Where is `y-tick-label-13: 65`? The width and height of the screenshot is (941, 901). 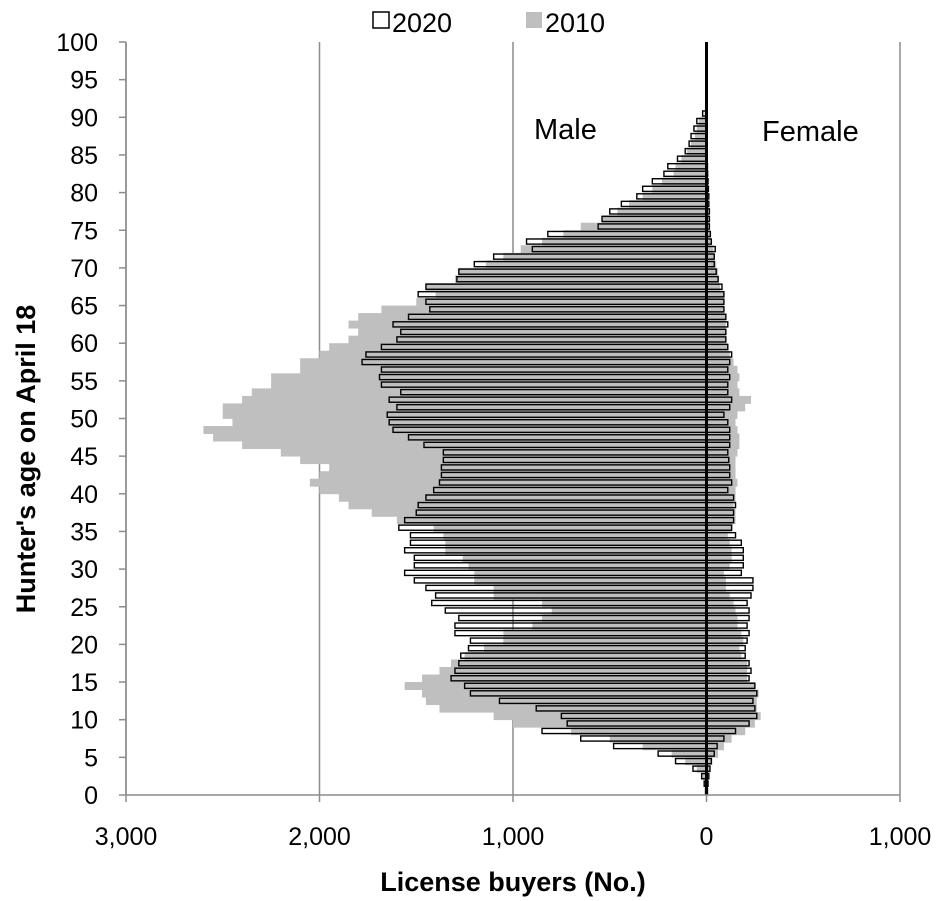 y-tick-label-13: 65 is located at coordinates (84, 307).